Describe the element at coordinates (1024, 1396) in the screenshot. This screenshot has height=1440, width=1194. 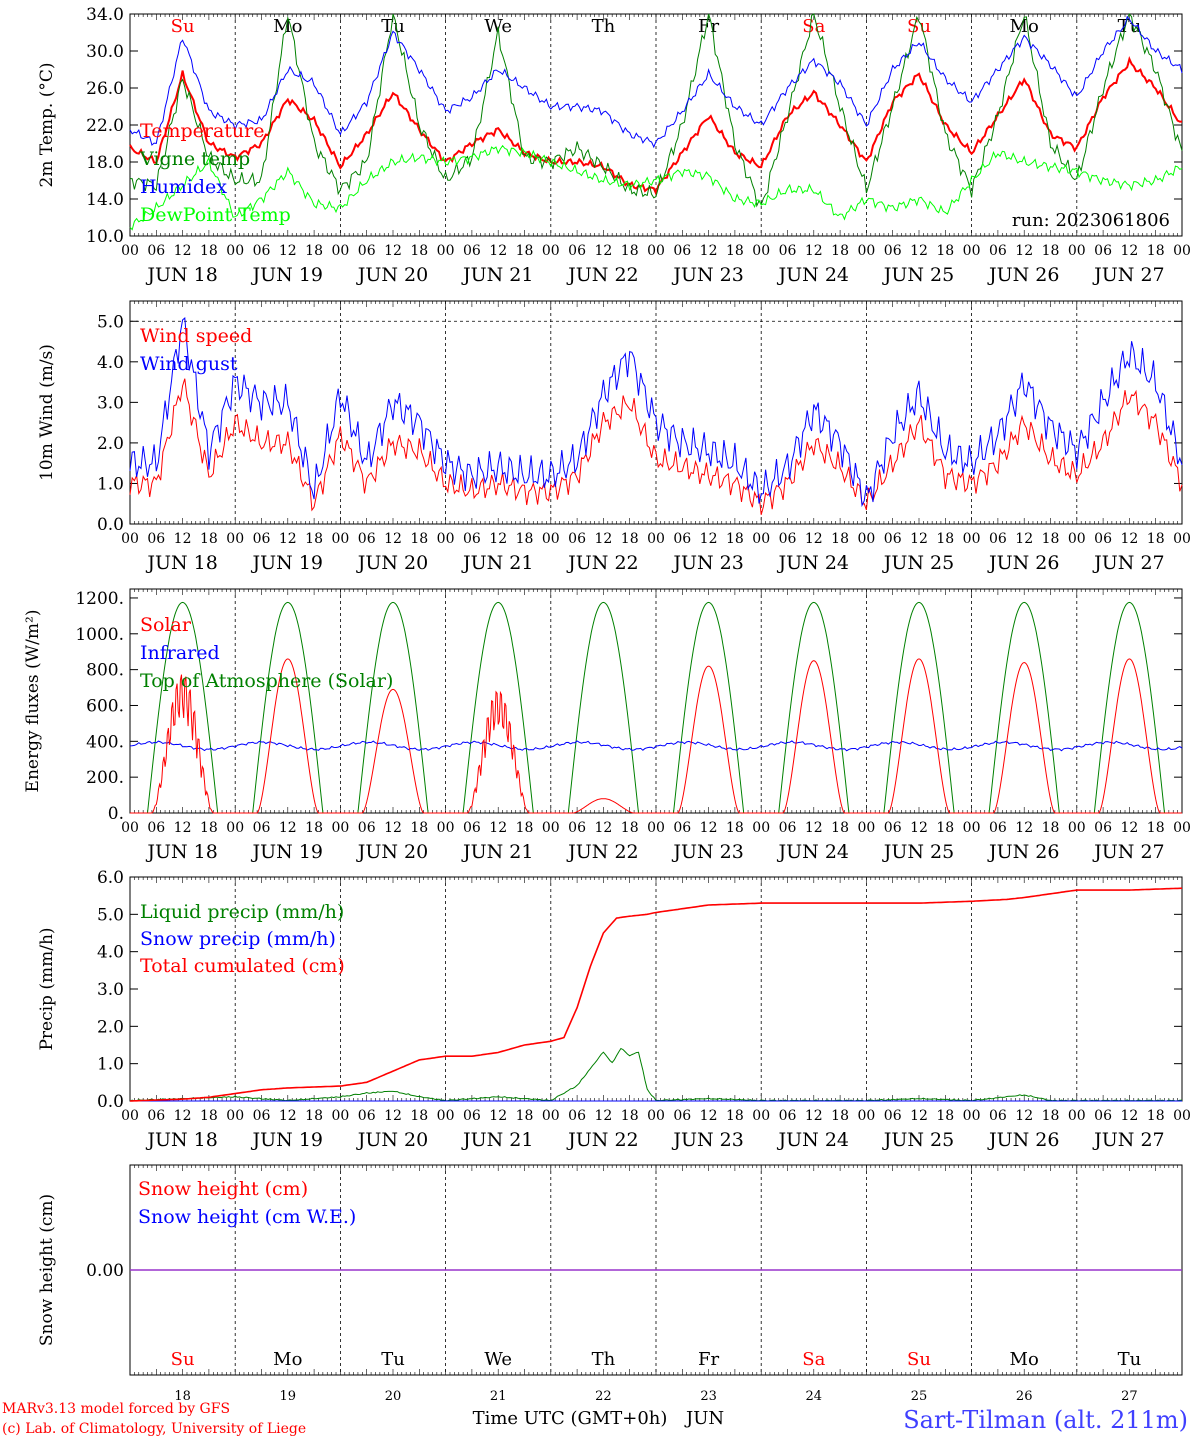
I see `day-number: 26` at that location.